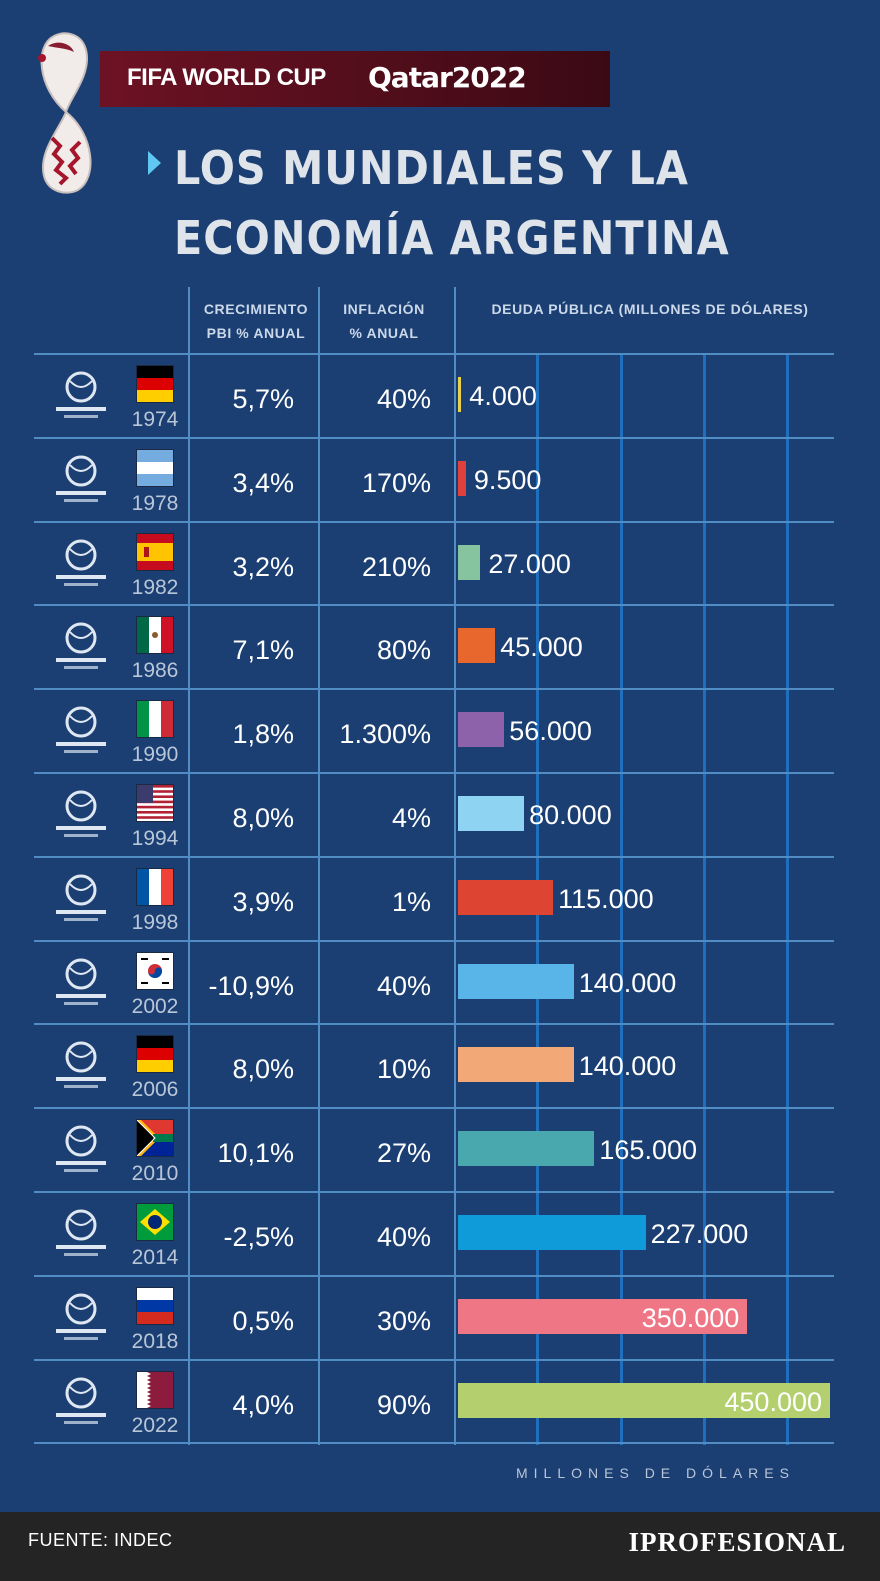 This screenshot has height=1581, width=880. I want to click on headline: LOS MUNDIALES Y LA ECONOMÍA ARGENTINA, so click(452, 203).